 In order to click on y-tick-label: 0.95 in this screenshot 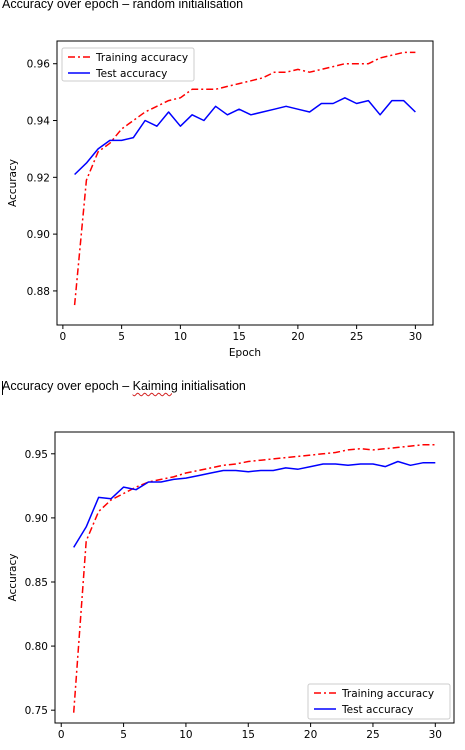, I will do `click(36, 455)`.